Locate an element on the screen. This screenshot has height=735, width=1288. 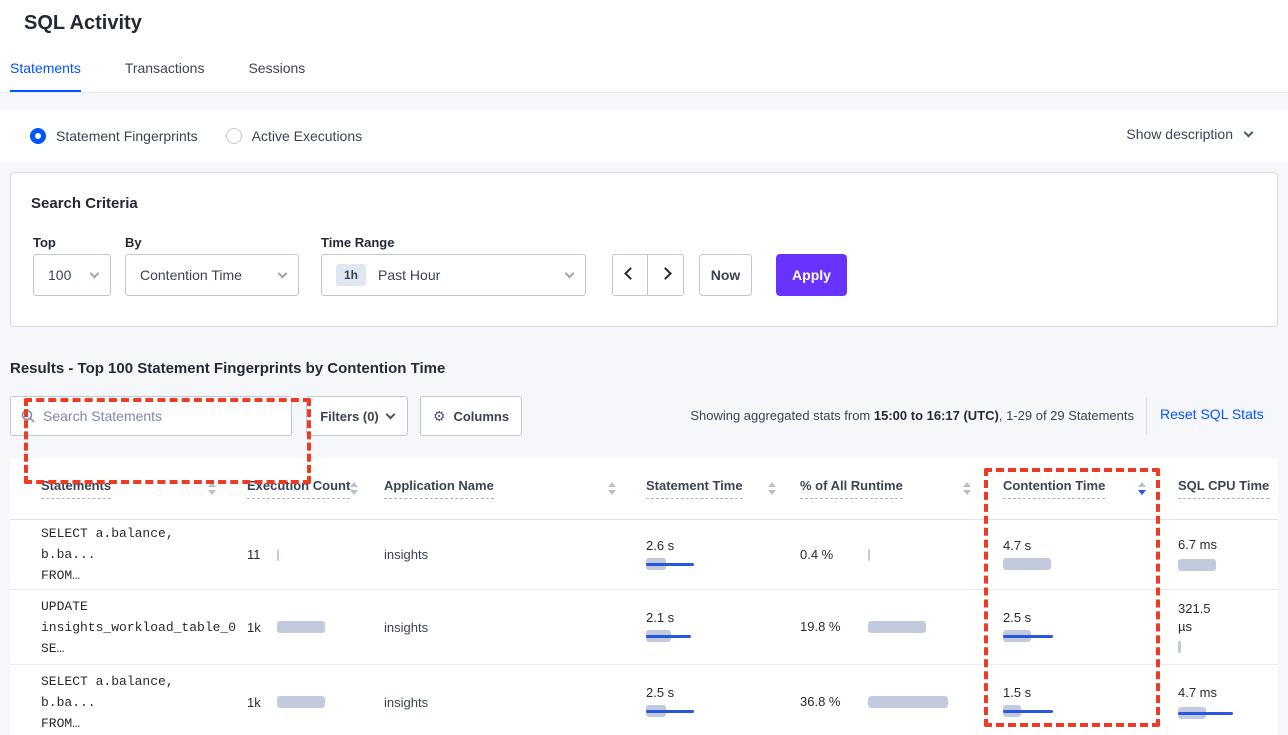
column-header-label: SQL CPU Time is located at coordinates (1224, 488).